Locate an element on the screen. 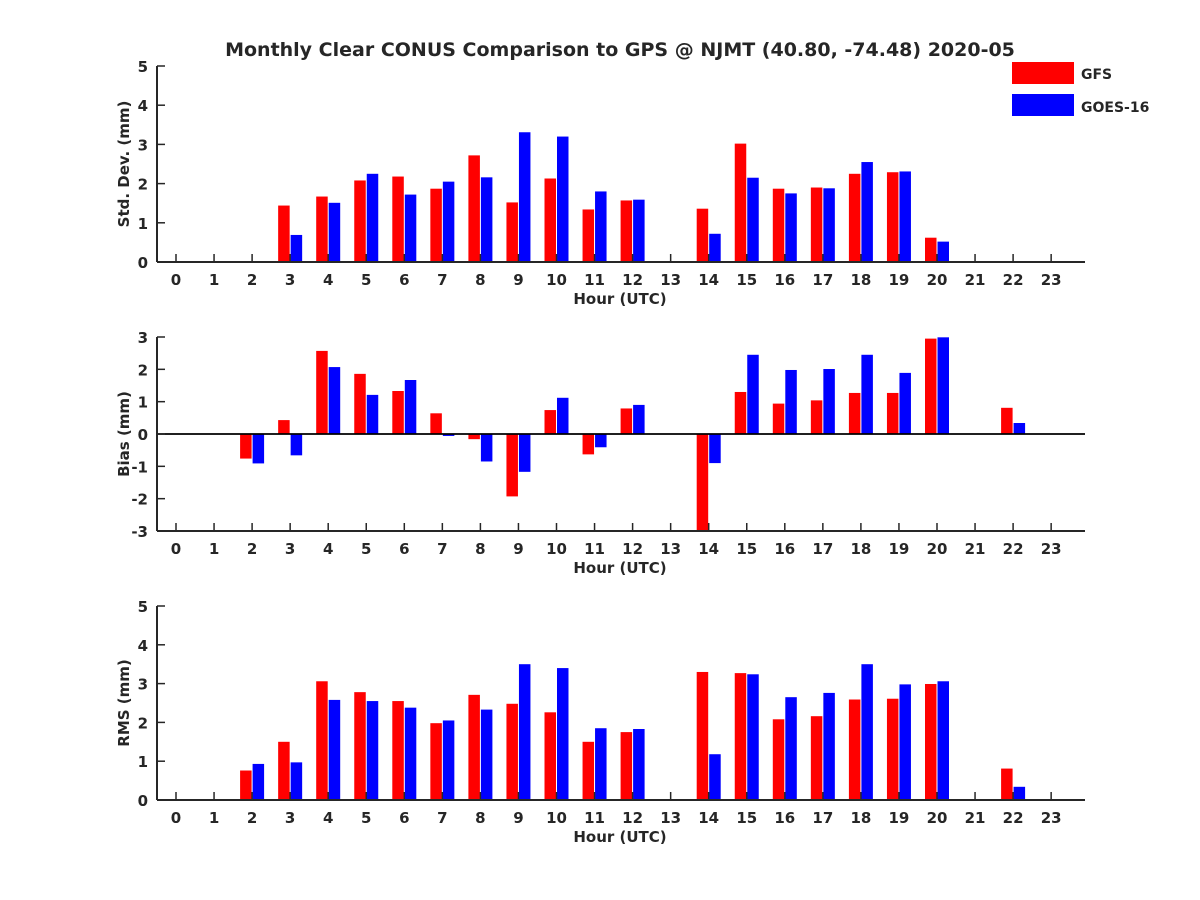  rms-y-tick-label: 5 is located at coordinates (143, 607).